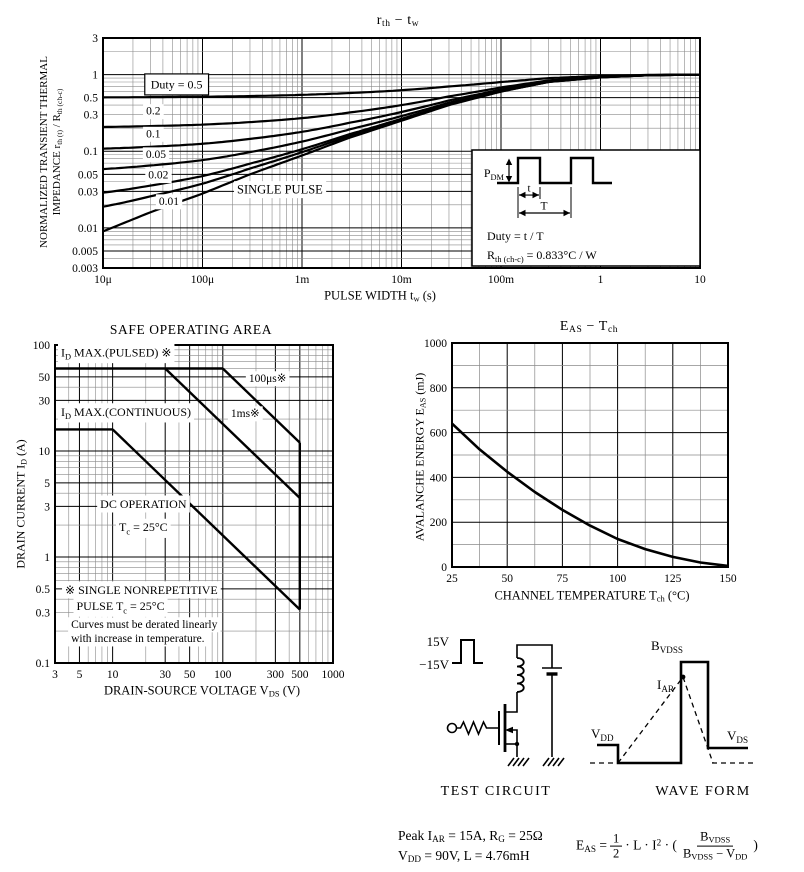 The width and height of the screenshot is (804, 872). Describe the element at coordinates (57, 152) in the screenshot. I see `thermal-y-axis-title-line2: IMPEDANCE rth (t) / Rth (ch-c)` at that location.